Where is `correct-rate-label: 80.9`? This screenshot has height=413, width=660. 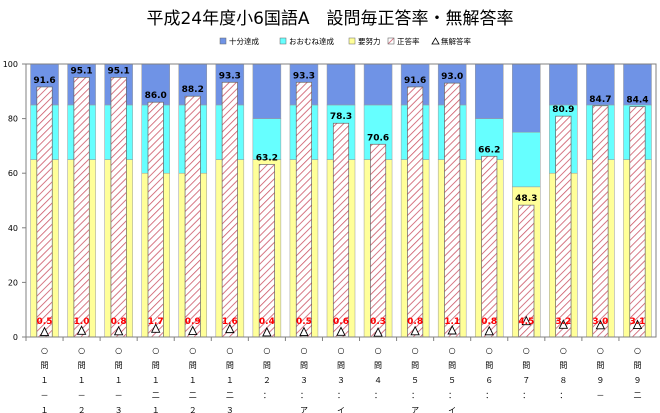
correct-rate-label: 80.9 is located at coordinates (563, 110).